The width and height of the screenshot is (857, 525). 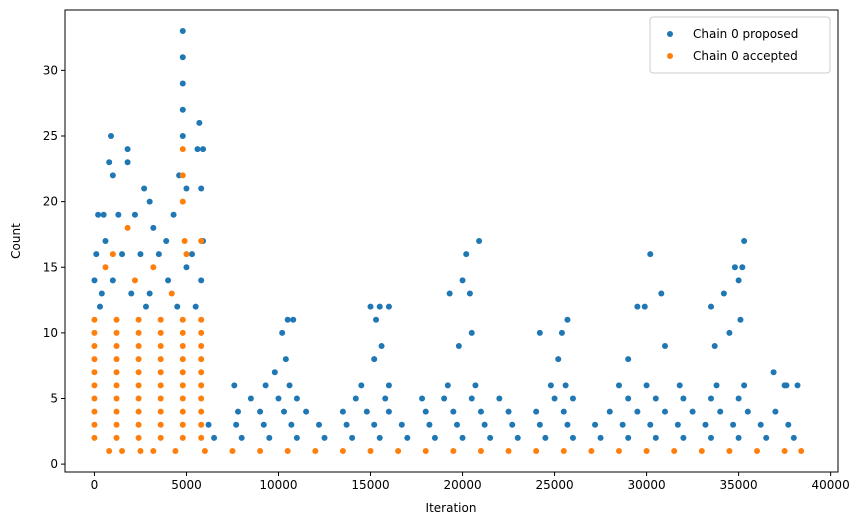 I want to click on x-axis-label: Iteration, so click(x=451, y=508).